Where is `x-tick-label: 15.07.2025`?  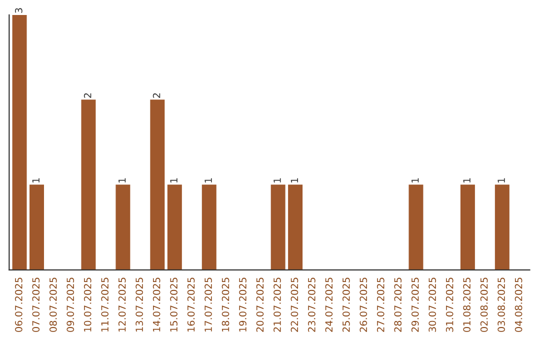 x-tick-label: 15.07.2025 is located at coordinates (174, 305).